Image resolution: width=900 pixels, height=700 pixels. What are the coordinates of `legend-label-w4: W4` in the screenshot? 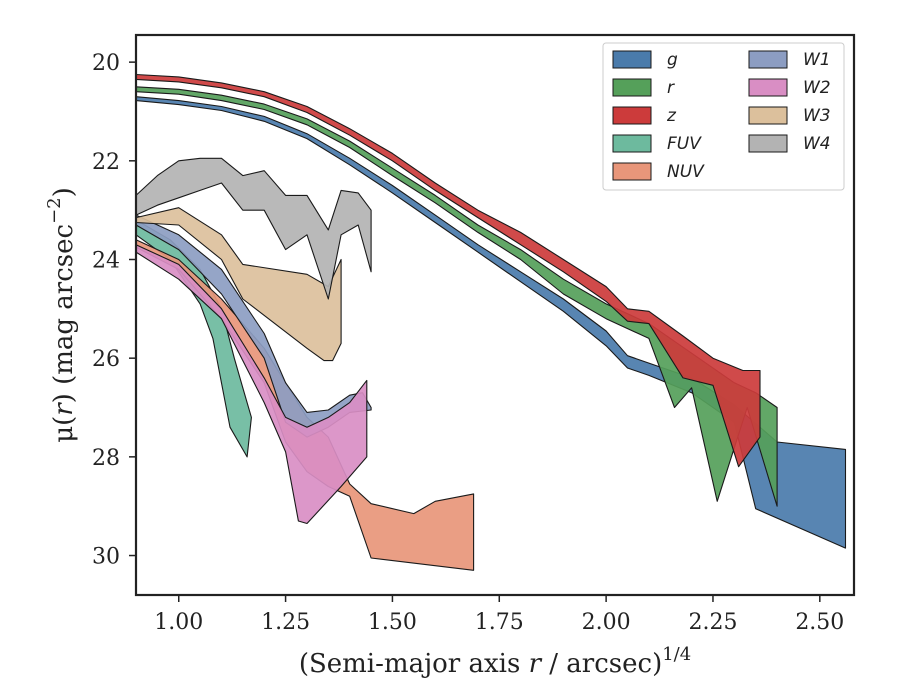 It's located at (817, 144).